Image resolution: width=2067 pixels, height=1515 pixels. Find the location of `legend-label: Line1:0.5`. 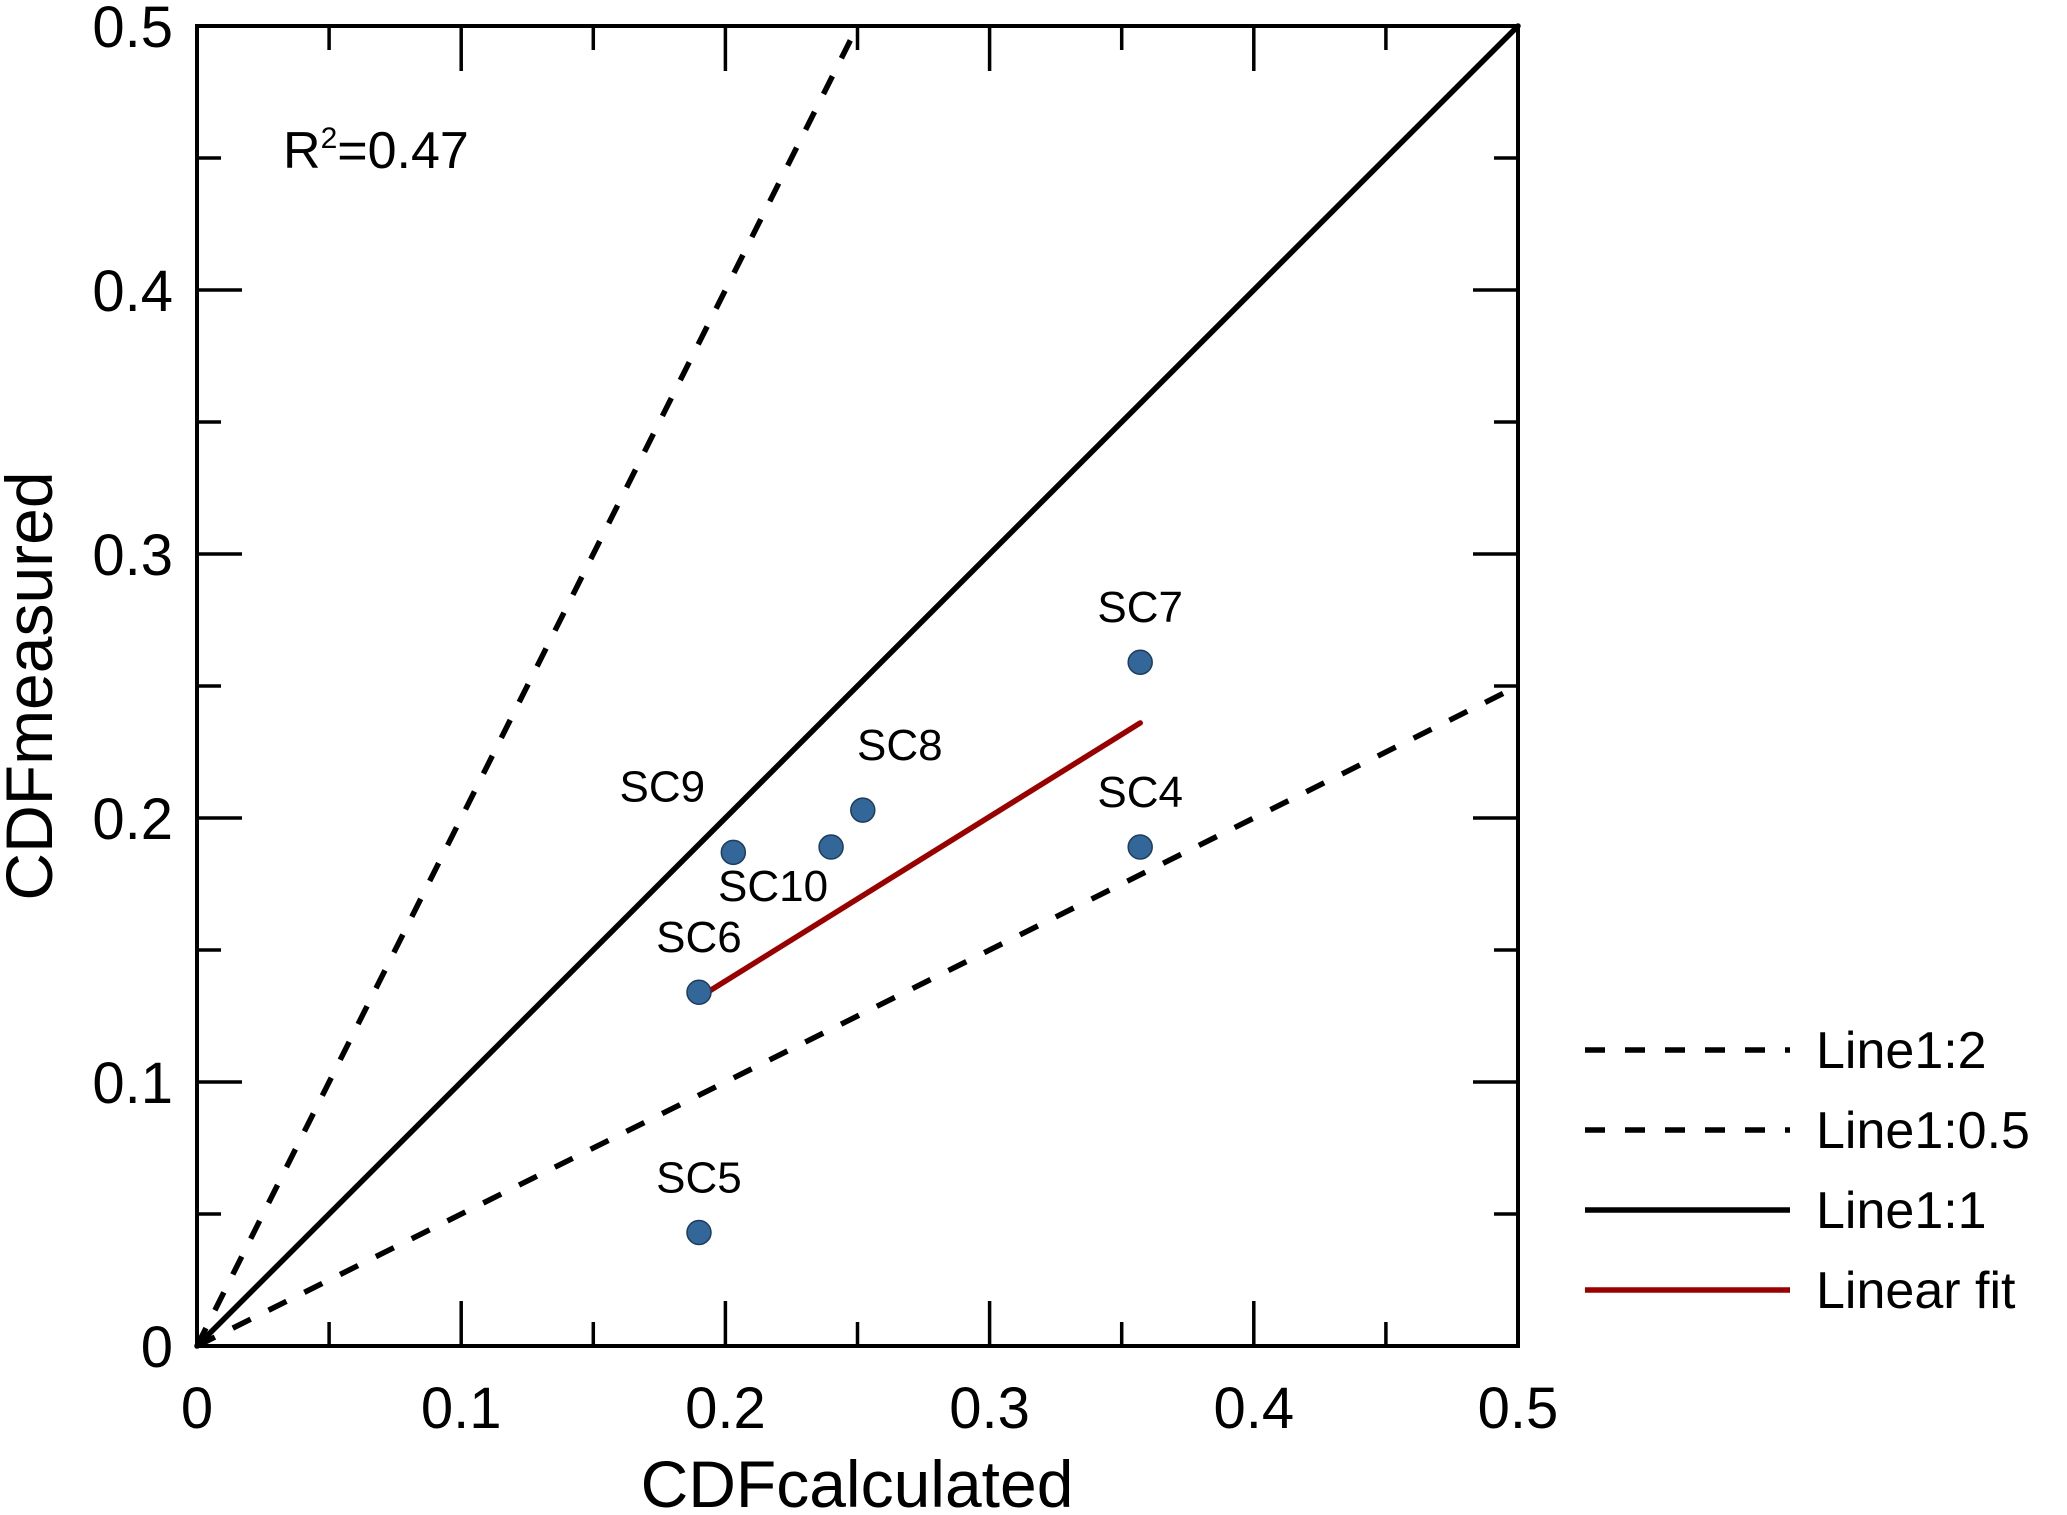

legend-label: Line1:0.5 is located at coordinates (1923, 1131).